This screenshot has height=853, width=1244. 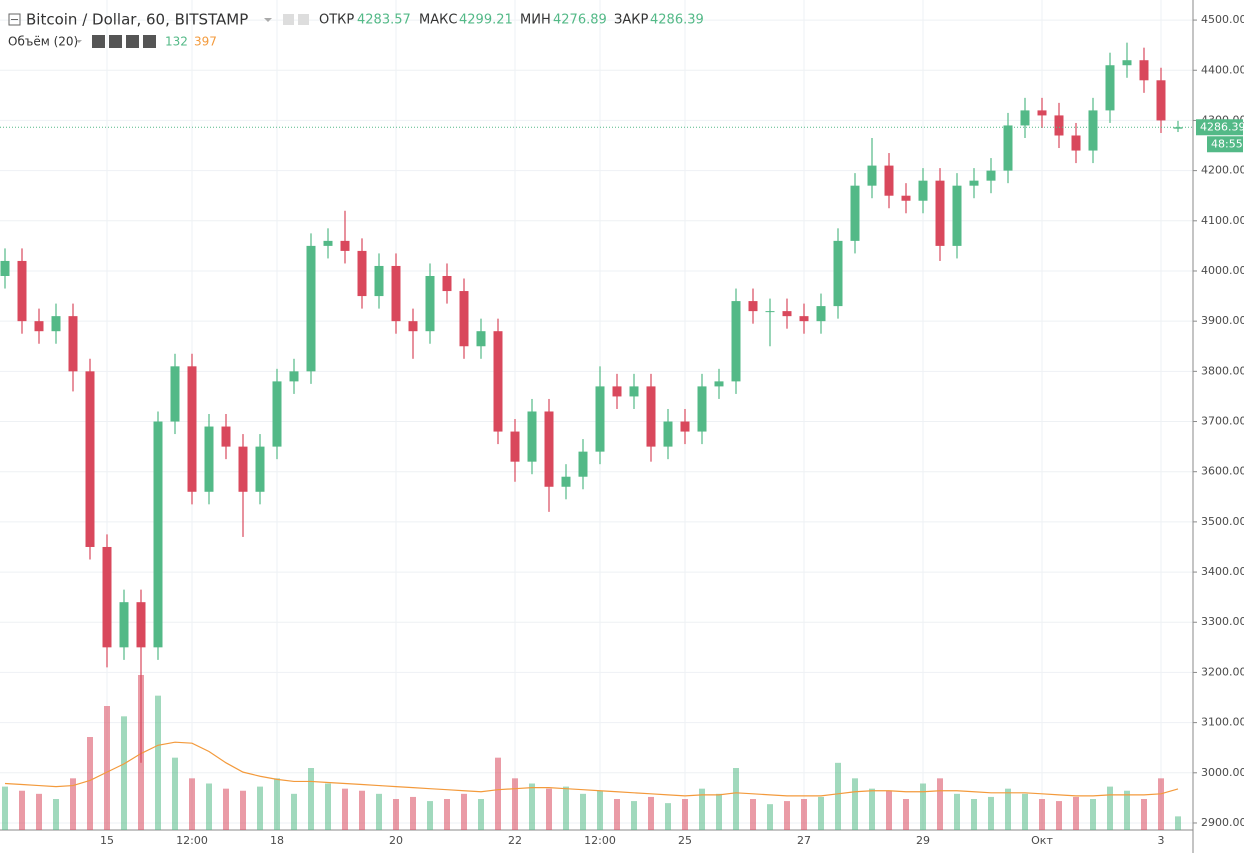 What do you see at coordinates (1222, 521) in the screenshot?
I see `y-tick-label: 3500.00` at bounding box center [1222, 521].